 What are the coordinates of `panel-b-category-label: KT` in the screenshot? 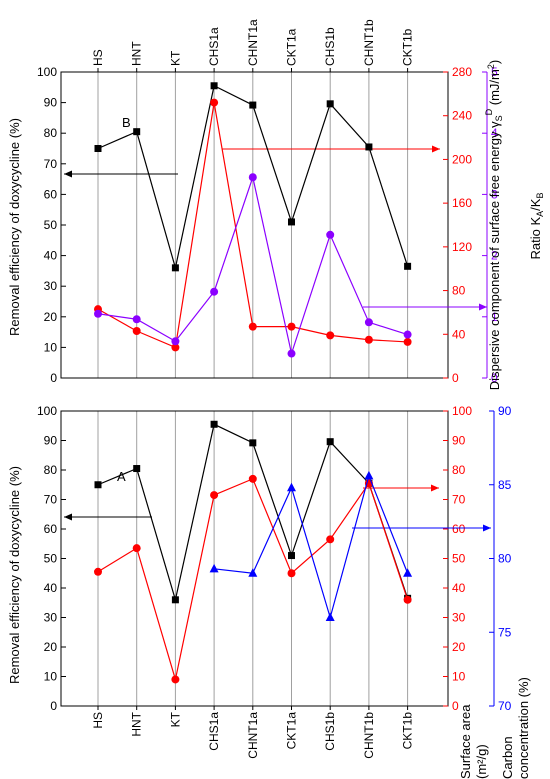 It's located at (175, 58).